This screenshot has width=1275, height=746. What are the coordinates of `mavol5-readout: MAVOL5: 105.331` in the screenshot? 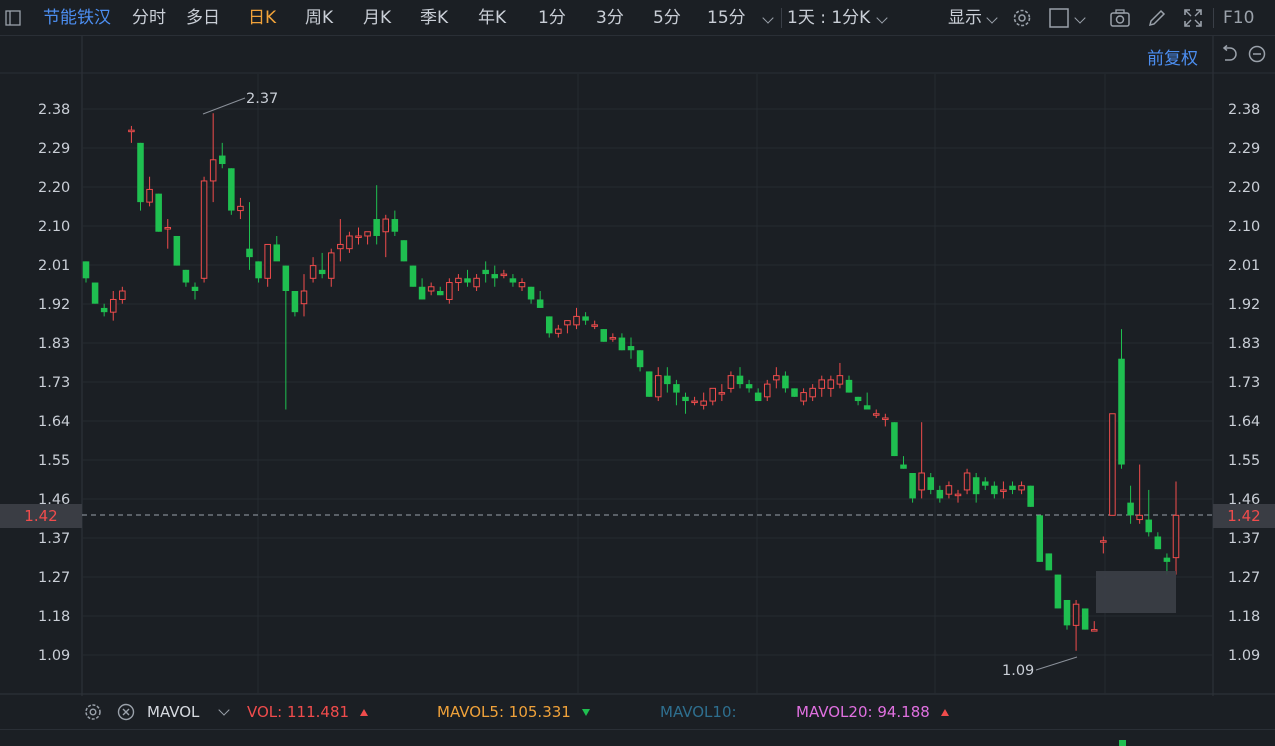 It's located at (513, 712).